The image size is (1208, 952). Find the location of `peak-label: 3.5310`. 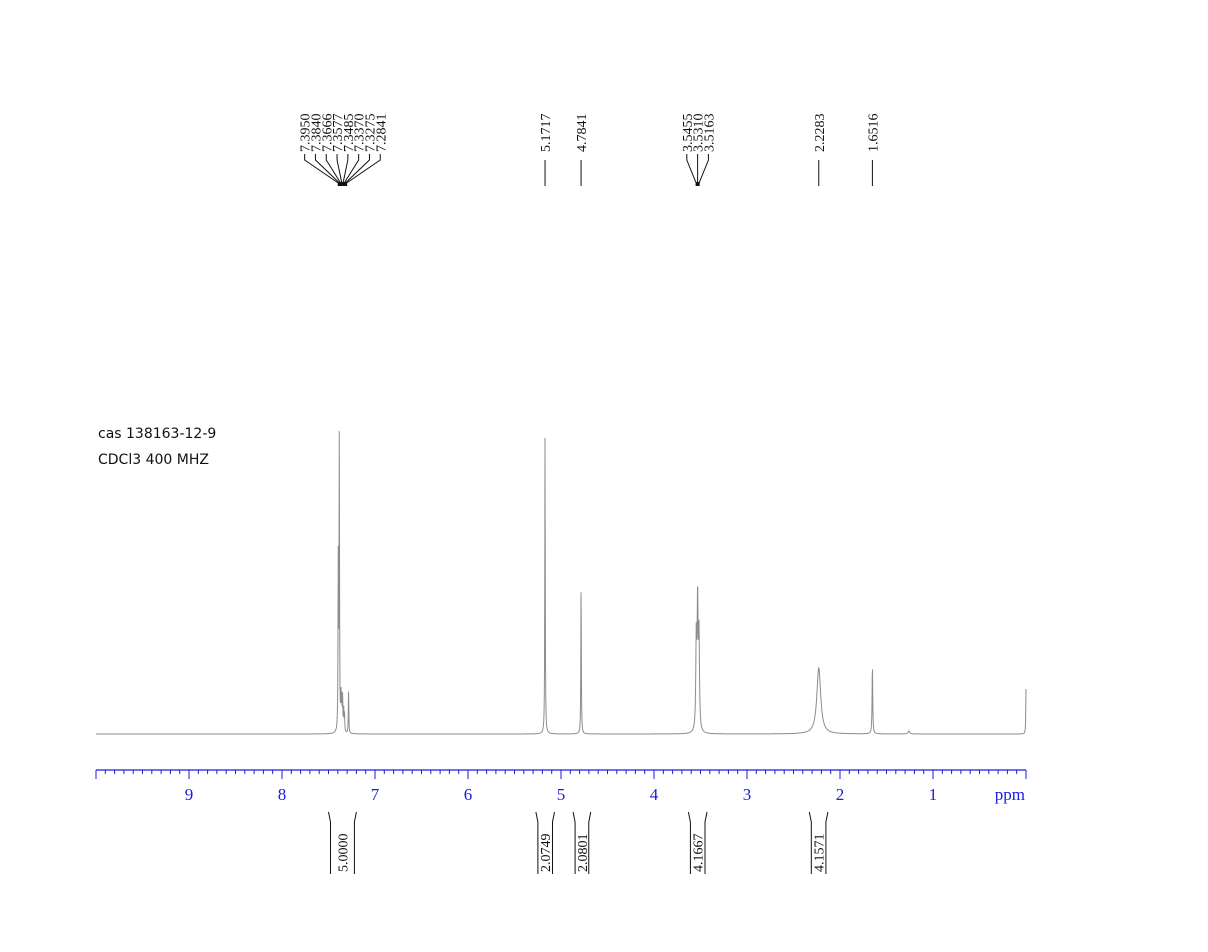

peak-label: 3.5310 is located at coordinates (699, 133).